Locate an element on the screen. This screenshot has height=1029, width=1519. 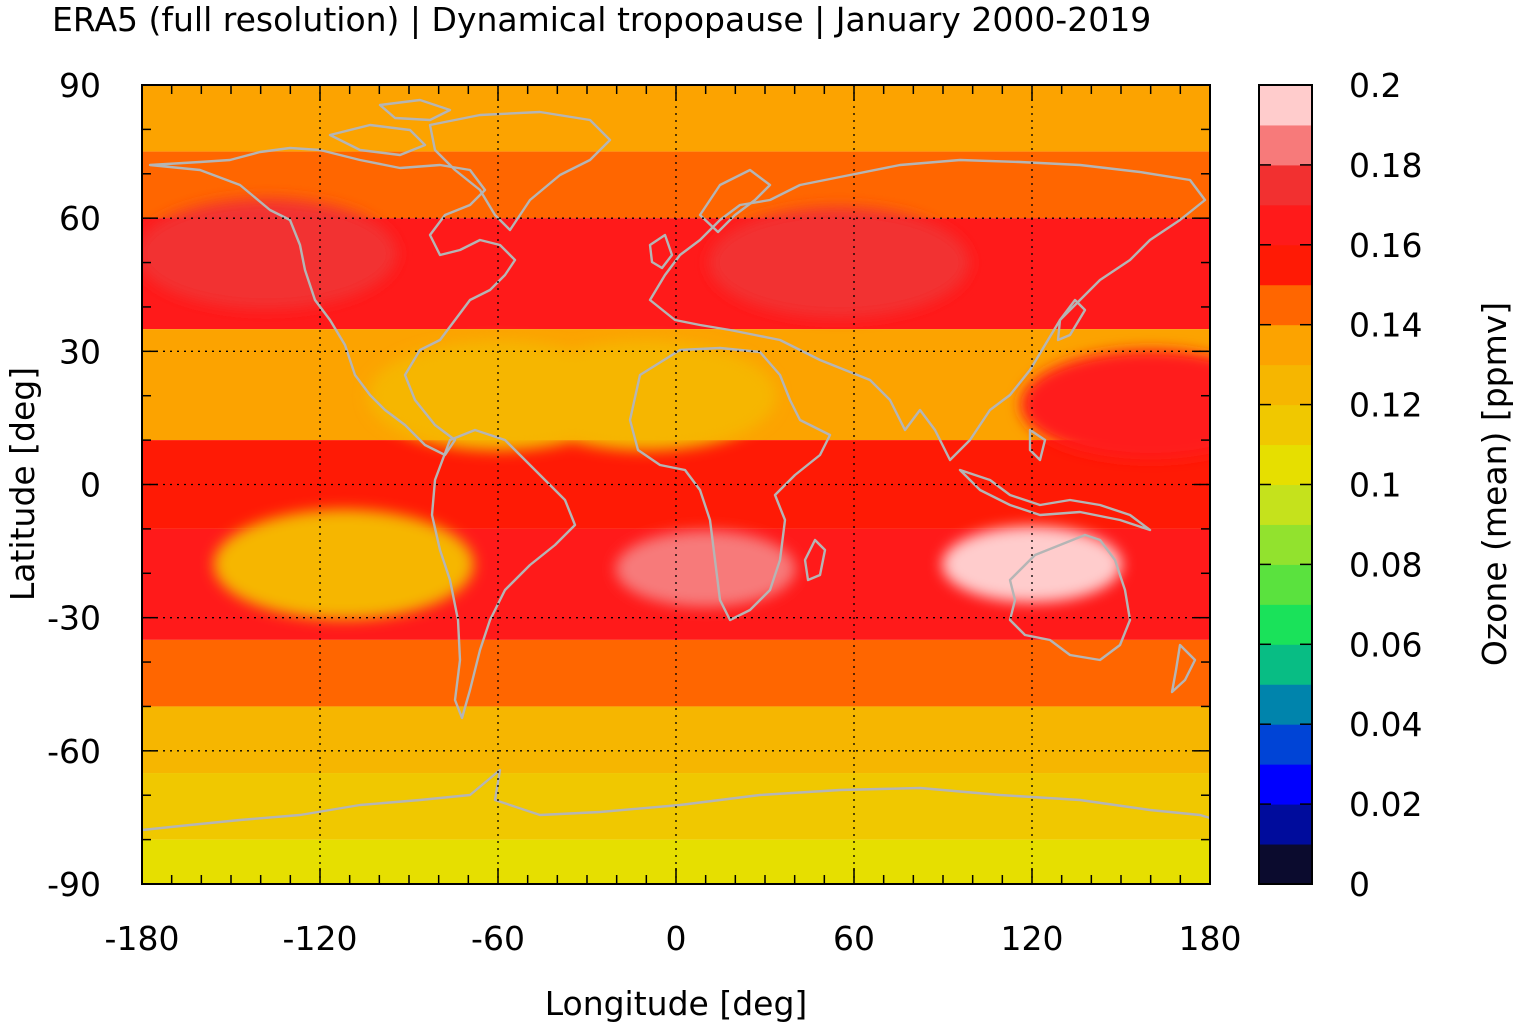
x-axis: -180 -120 -60 0 60 120 180 is located at coordinates (673, 938).